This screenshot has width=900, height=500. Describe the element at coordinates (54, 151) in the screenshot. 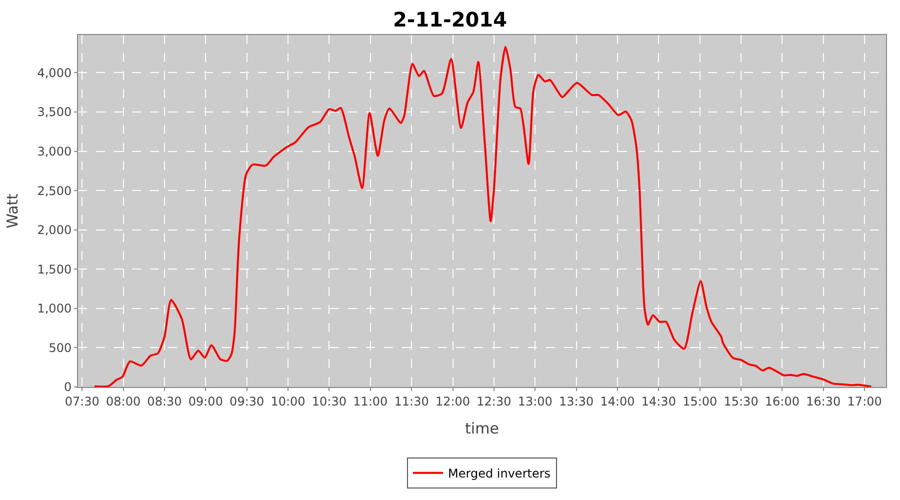

I see `y-tick-label: 3,000` at that location.